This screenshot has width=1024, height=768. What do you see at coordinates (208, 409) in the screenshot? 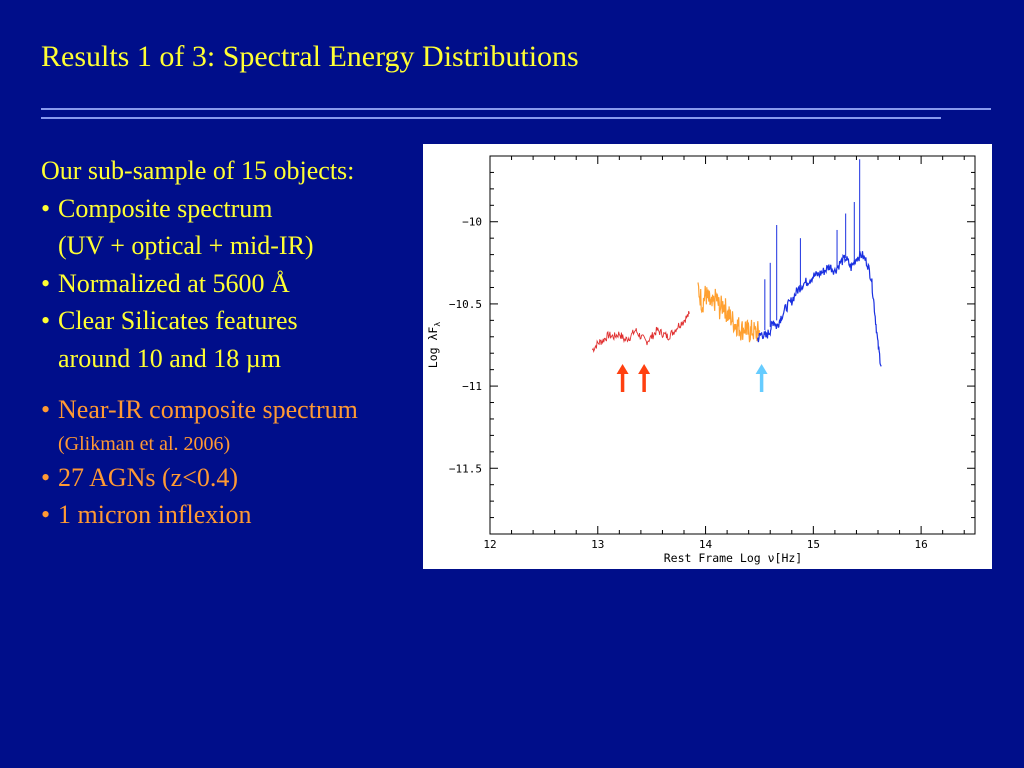
I see `bullet-text: Near-IR composite spectrum` at bounding box center [208, 409].